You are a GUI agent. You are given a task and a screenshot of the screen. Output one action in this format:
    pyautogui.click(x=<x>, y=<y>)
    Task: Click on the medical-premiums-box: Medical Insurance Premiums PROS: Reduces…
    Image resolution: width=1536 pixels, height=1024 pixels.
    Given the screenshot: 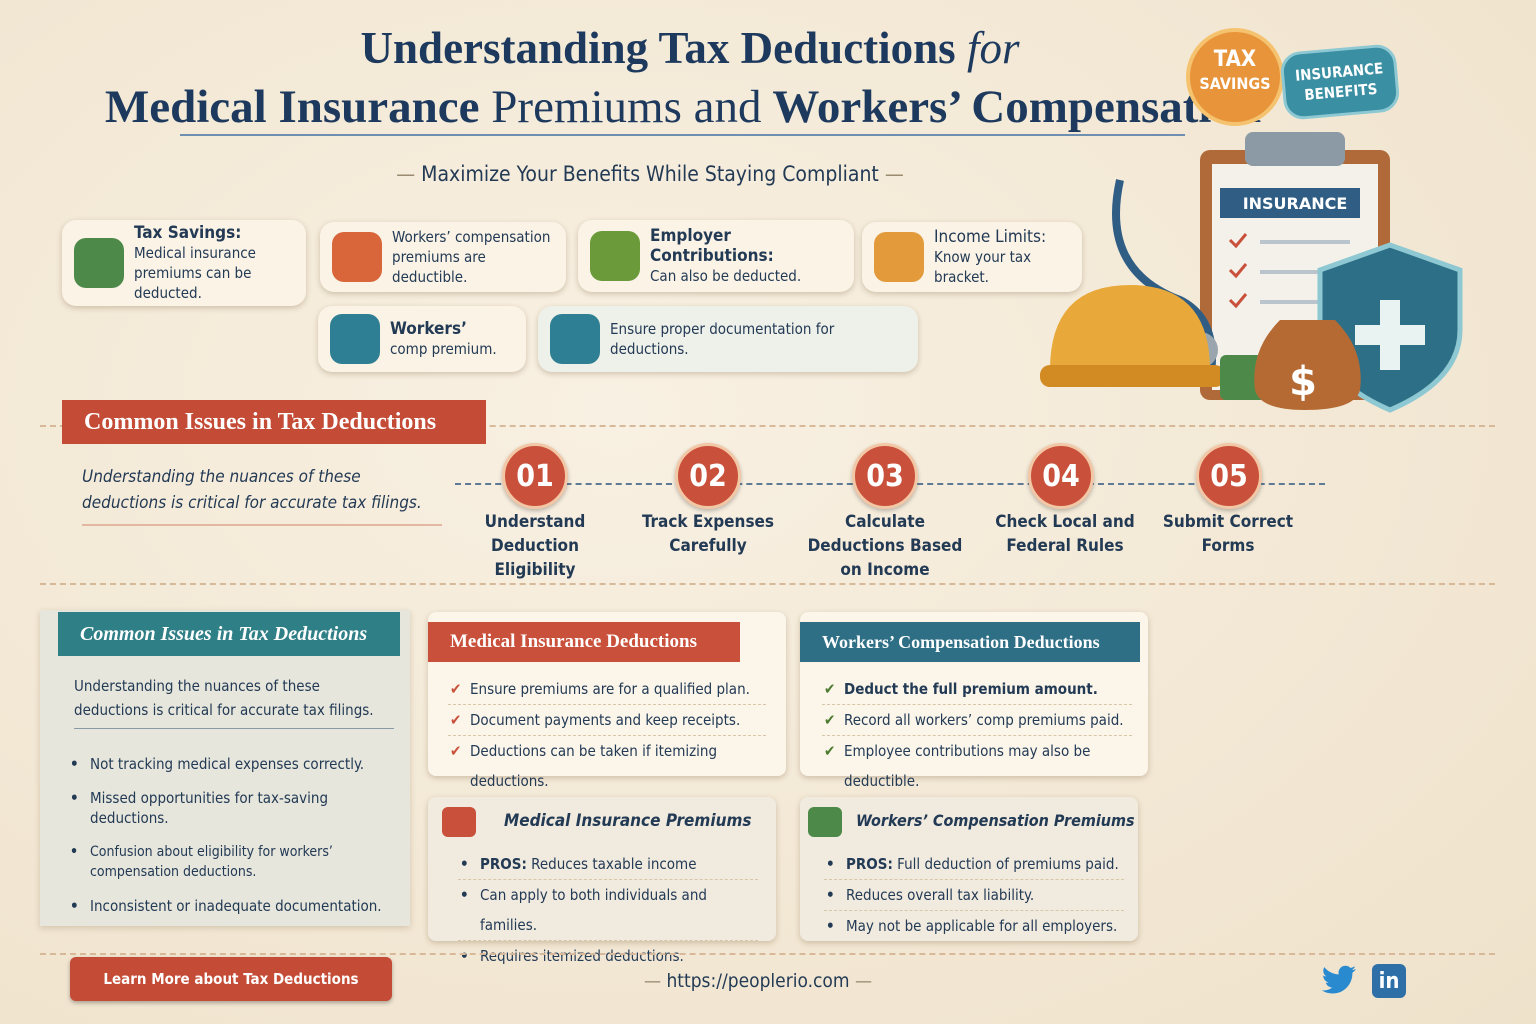 What is the action you would take?
    pyautogui.click(x=602, y=884)
    